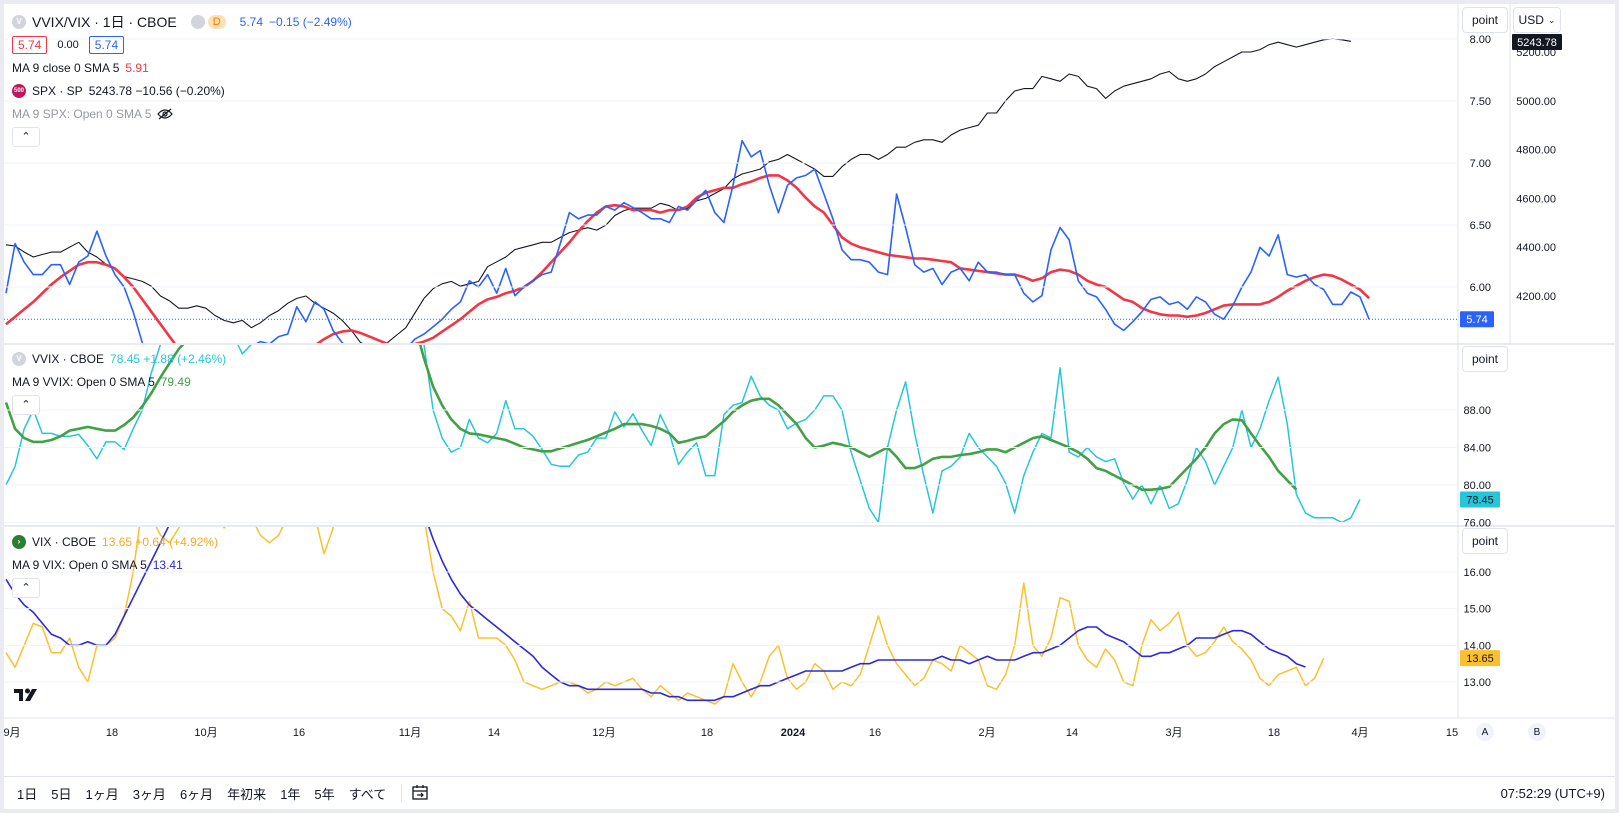  Describe the element at coordinates (165, 114) in the screenshot. I see `hidden-eye-icon` at that location.